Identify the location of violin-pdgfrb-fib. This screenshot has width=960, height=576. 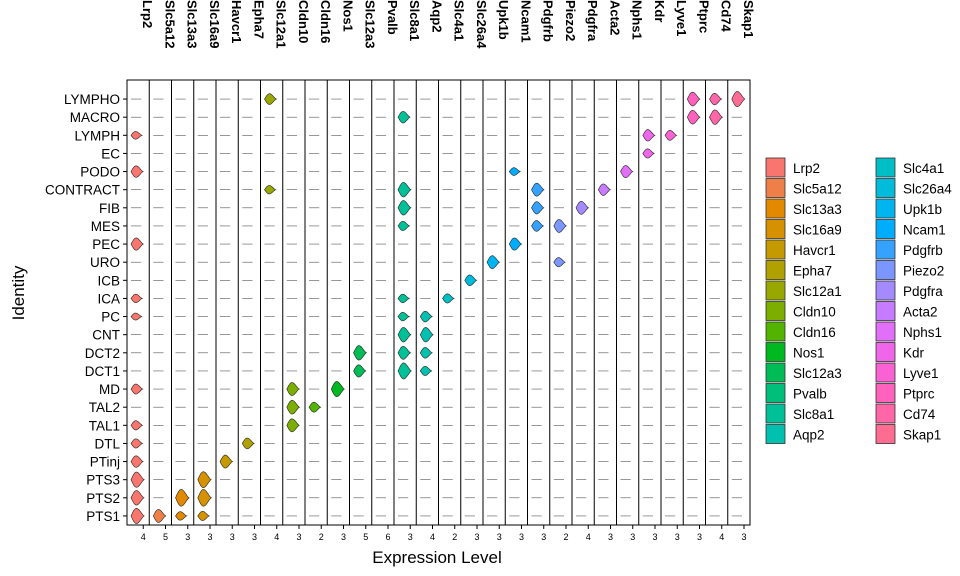
(538, 208).